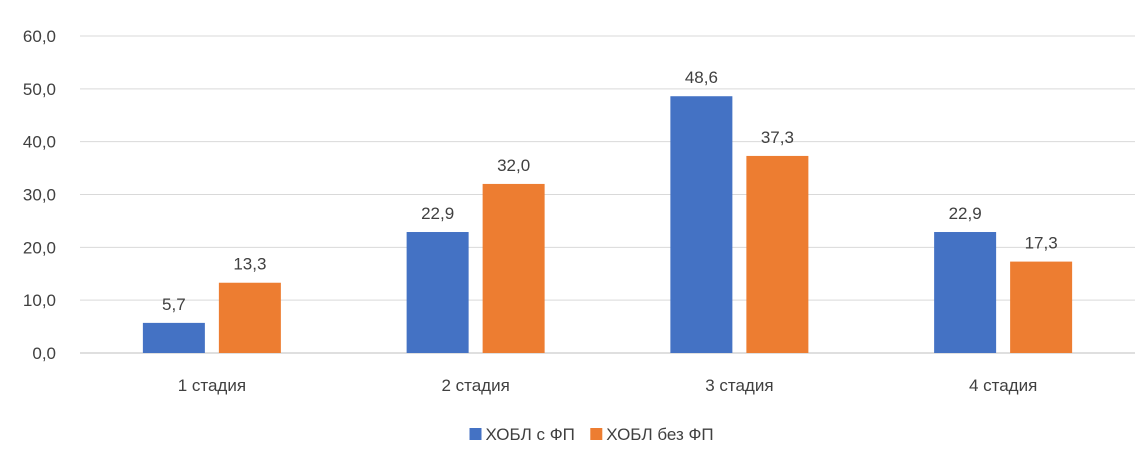 Image resolution: width=1145 pixels, height=449 pixels. I want to click on y-axis-ticks: 0,0 10,0 20,0 30,0 40,0 50,0 60,0, so click(39, 195).